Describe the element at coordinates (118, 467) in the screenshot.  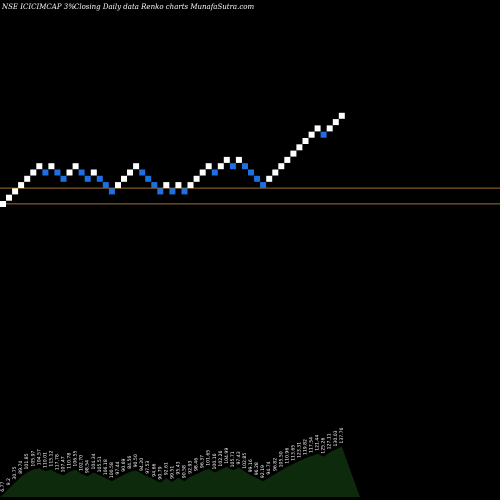
I see `volume-label: 97.44` at that location.